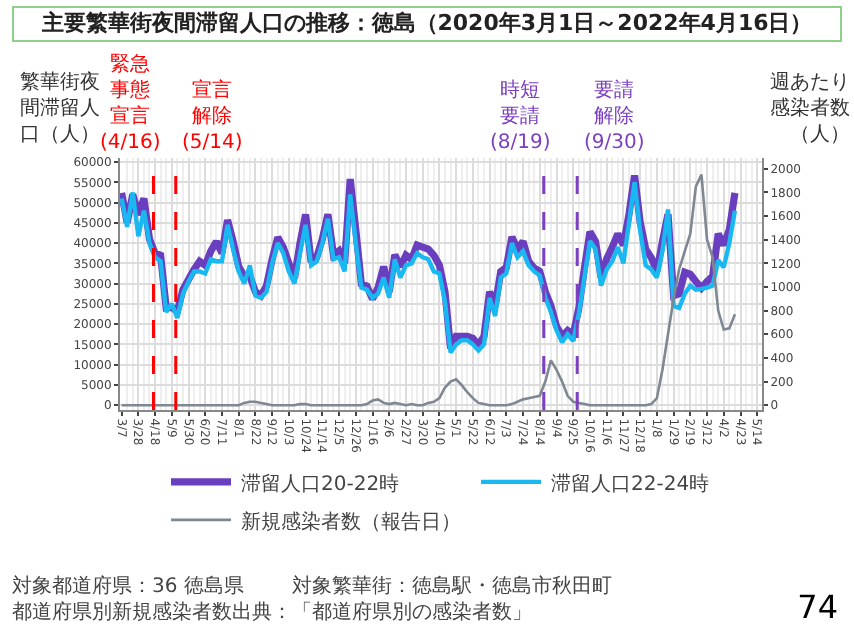 The image size is (854, 640). What do you see at coordinates (212, 116) in the screenshot?
I see `ref-line-label: 宣言解除(5/14)` at bounding box center [212, 116].